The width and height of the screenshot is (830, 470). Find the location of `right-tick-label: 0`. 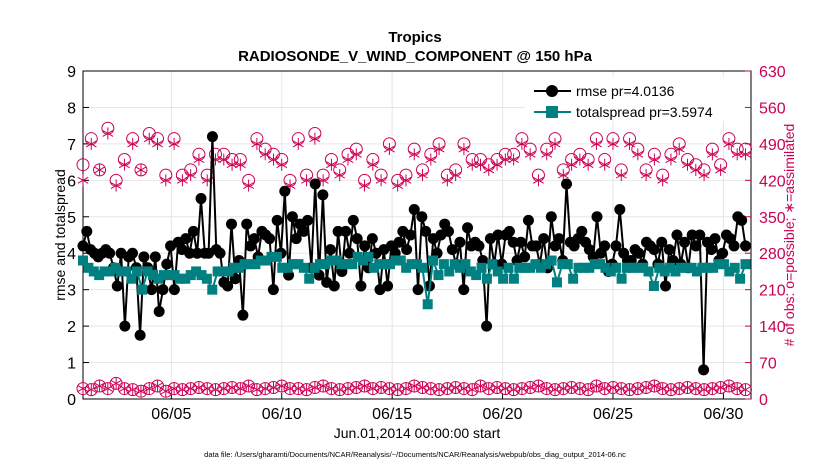

right-tick-label: 0 is located at coordinates (763, 400).